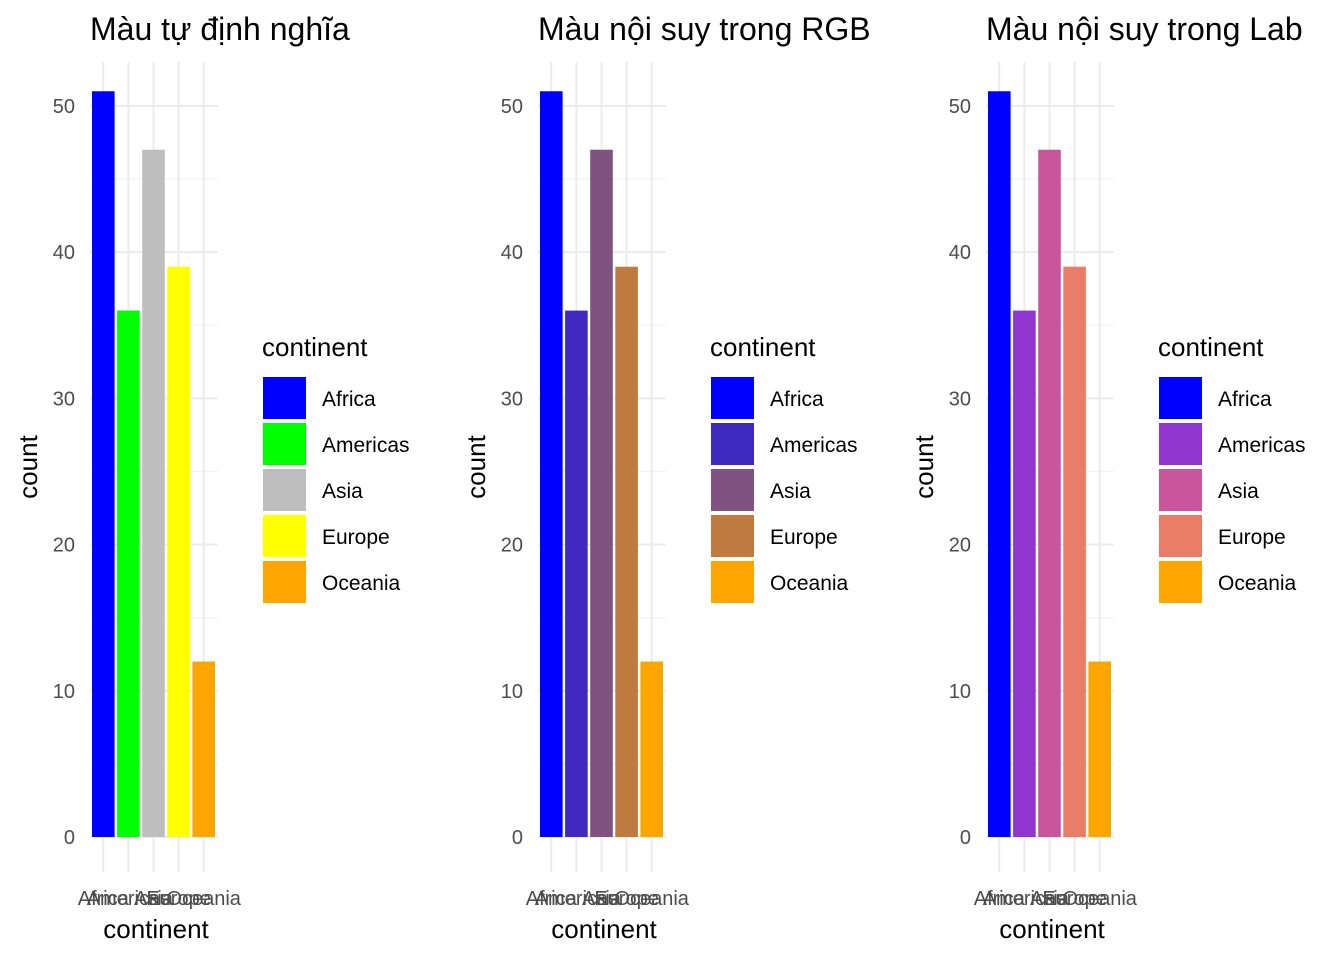 The width and height of the screenshot is (1344, 960). I want to click on chart-title: Màu tự định nghĩa, so click(220, 29).